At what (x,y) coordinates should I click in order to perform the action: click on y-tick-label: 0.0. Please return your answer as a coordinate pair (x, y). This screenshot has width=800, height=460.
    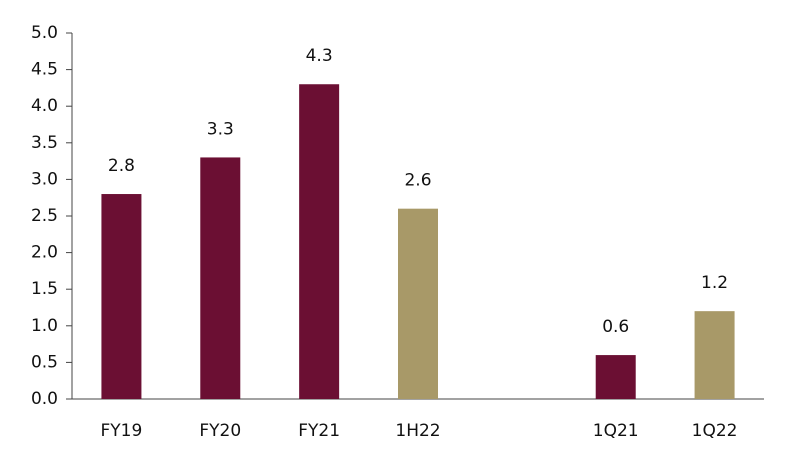
    Looking at the image, I should click on (44, 399).